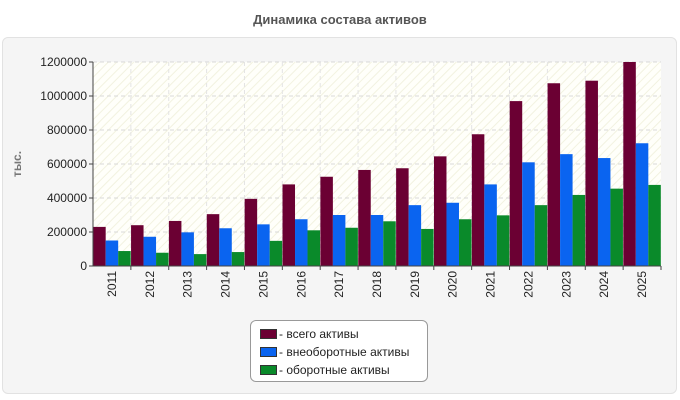 This screenshot has height=400, width=680. Describe the element at coordinates (334, 370) in the screenshot. I see `legend-label: - оборотные активы` at that location.